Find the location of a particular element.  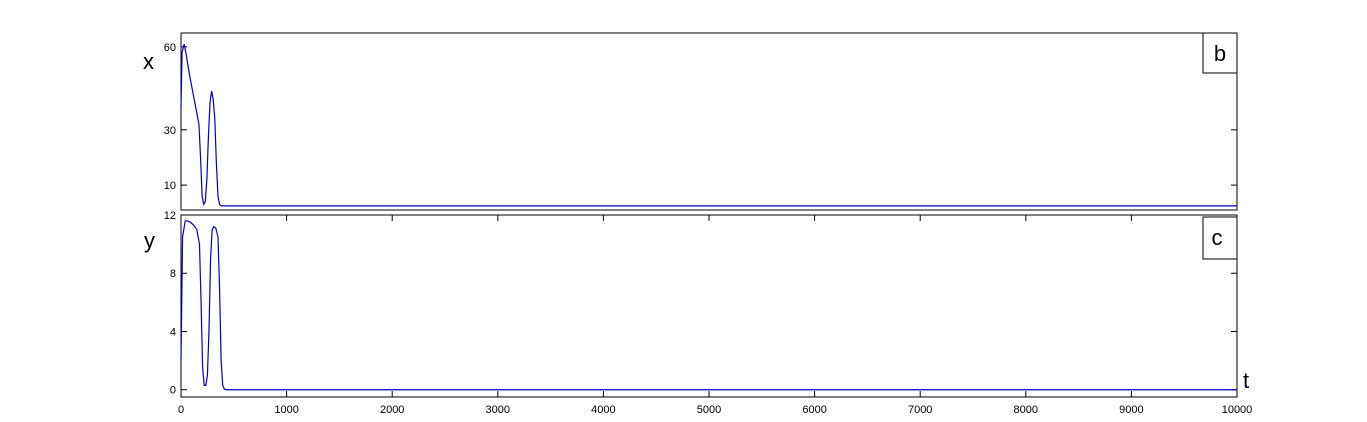

panel-c-xtick-label: 9000 is located at coordinates (1131, 410).